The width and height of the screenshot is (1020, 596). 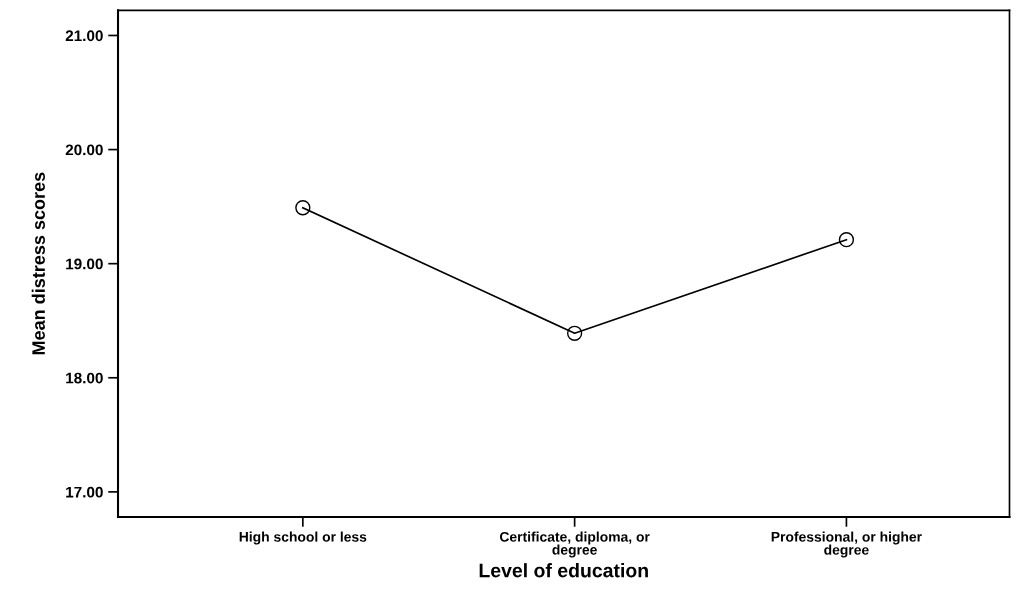 I want to click on y-tick-label: 21.00, so click(x=84, y=36).